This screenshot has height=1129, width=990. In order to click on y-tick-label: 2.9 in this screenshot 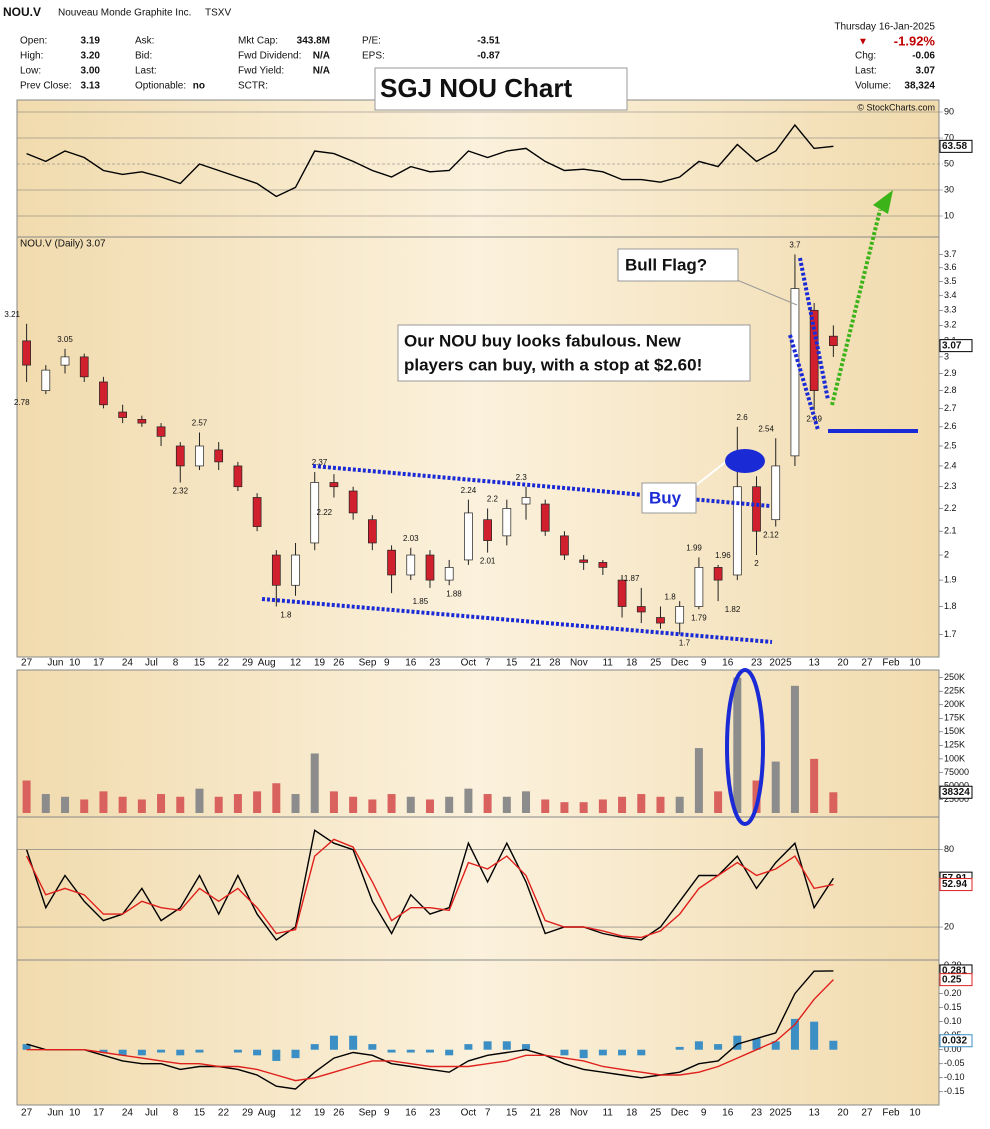, I will do `click(950, 373)`.